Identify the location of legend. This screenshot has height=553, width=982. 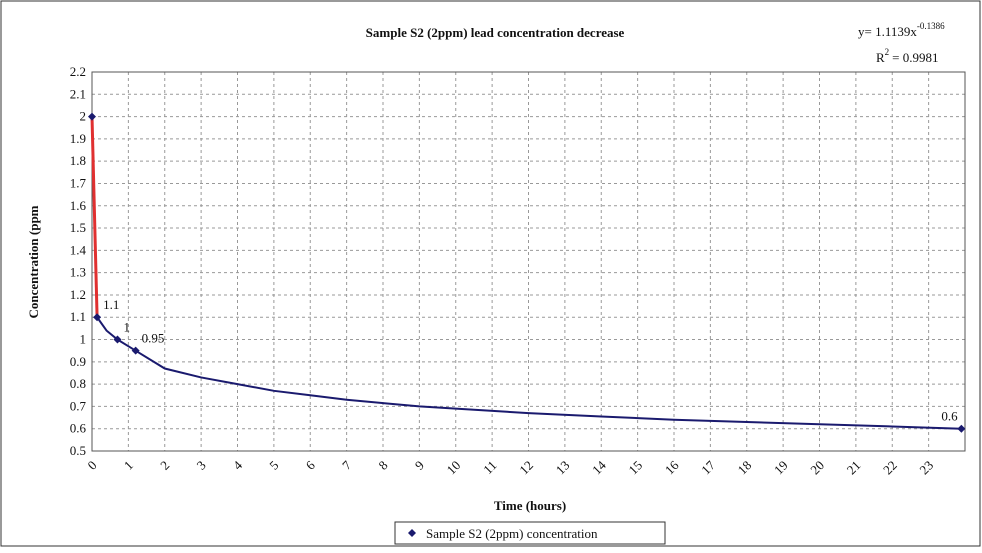
(530, 533).